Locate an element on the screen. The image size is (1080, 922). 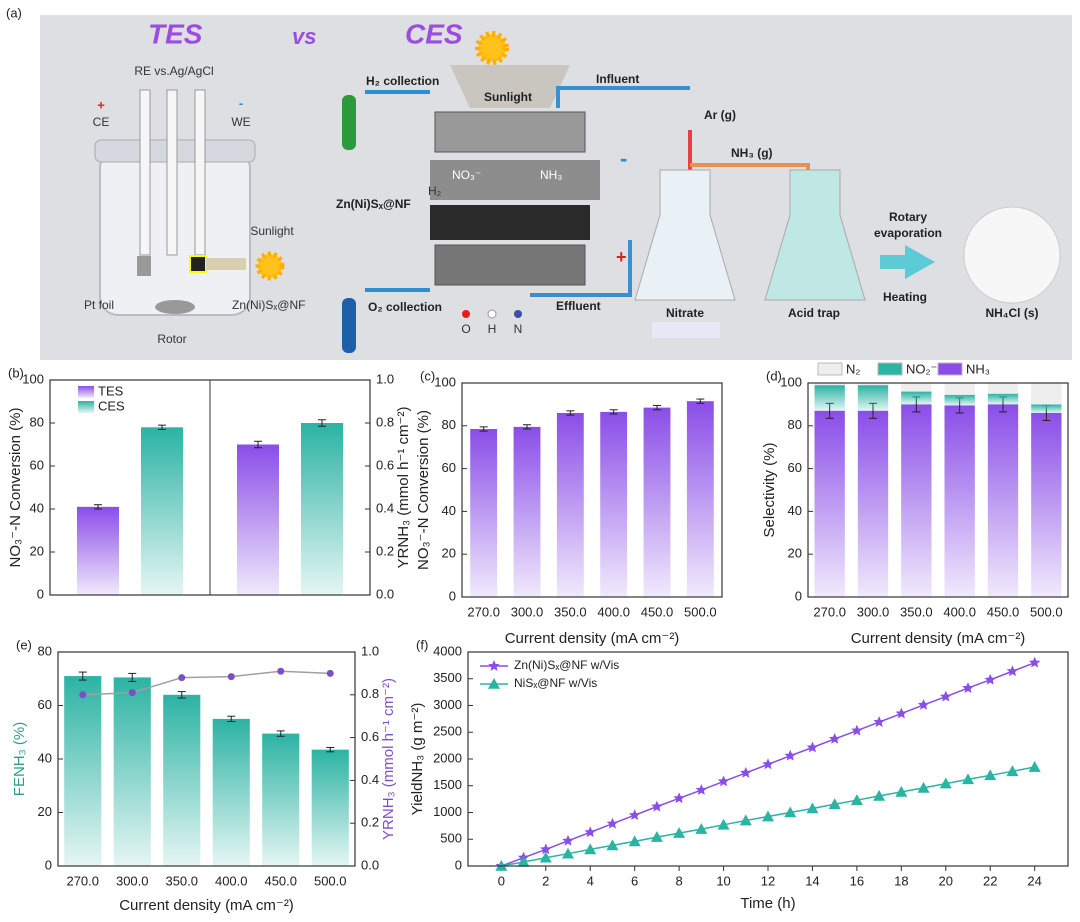
legend-label: N₂ is located at coordinates (853, 368).